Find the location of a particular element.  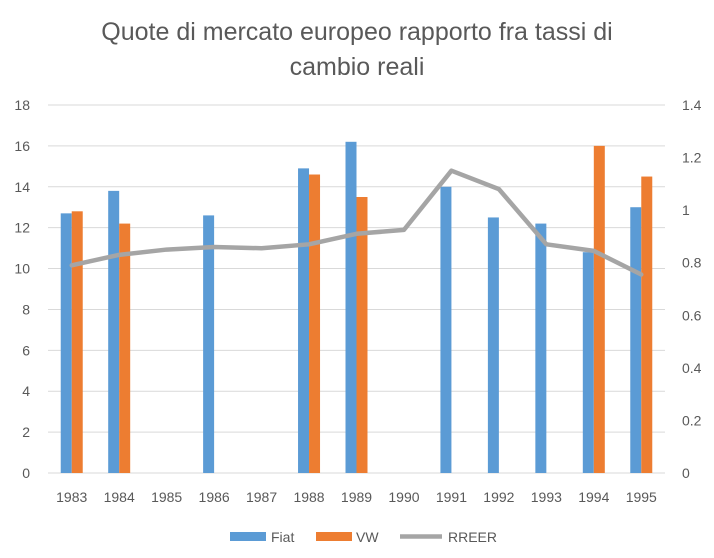

bar-fiat-1986 is located at coordinates (209, 344).